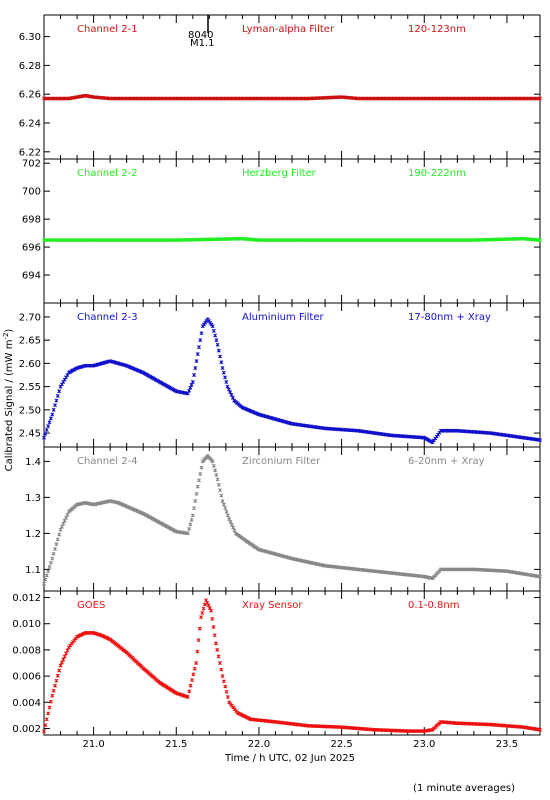 The width and height of the screenshot is (550, 800). What do you see at coordinates (200, 35) in the screenshot?
I see `flare-marker-id: 8040` at bounding box center [200, 35].